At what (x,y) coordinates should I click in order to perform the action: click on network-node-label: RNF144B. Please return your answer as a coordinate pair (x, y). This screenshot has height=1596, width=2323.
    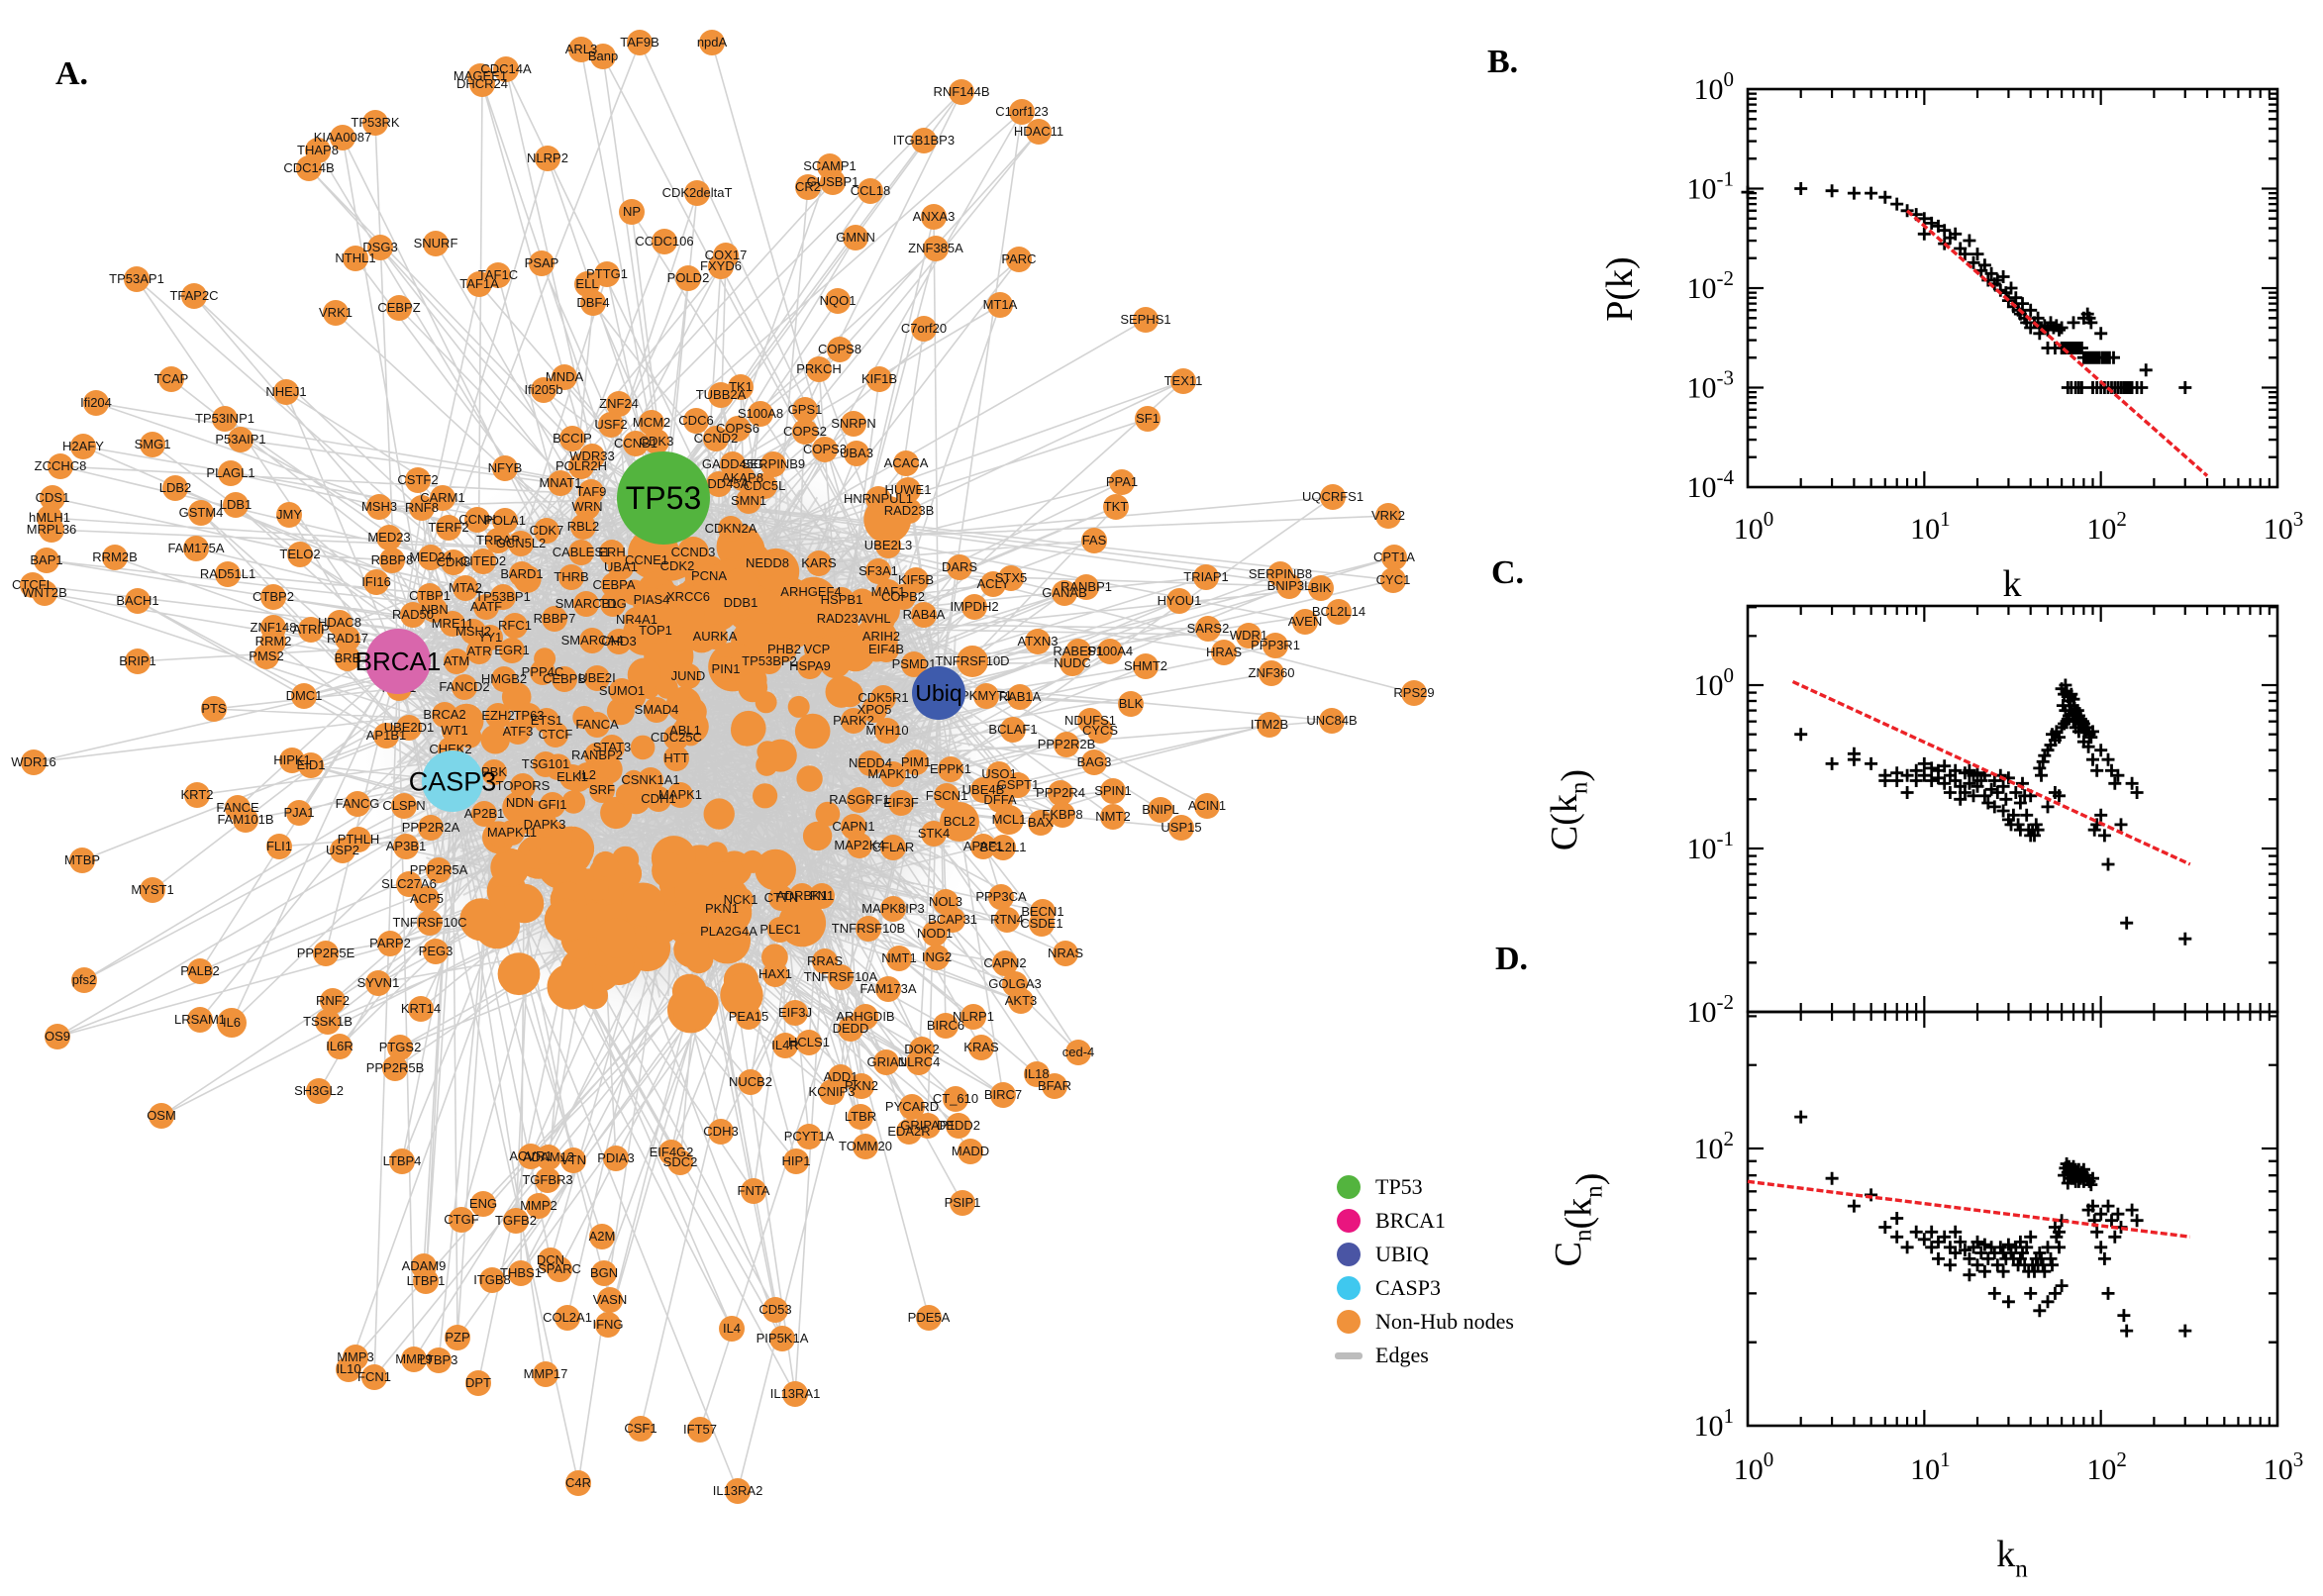
    Looking at the image, I should click on (961, 91).